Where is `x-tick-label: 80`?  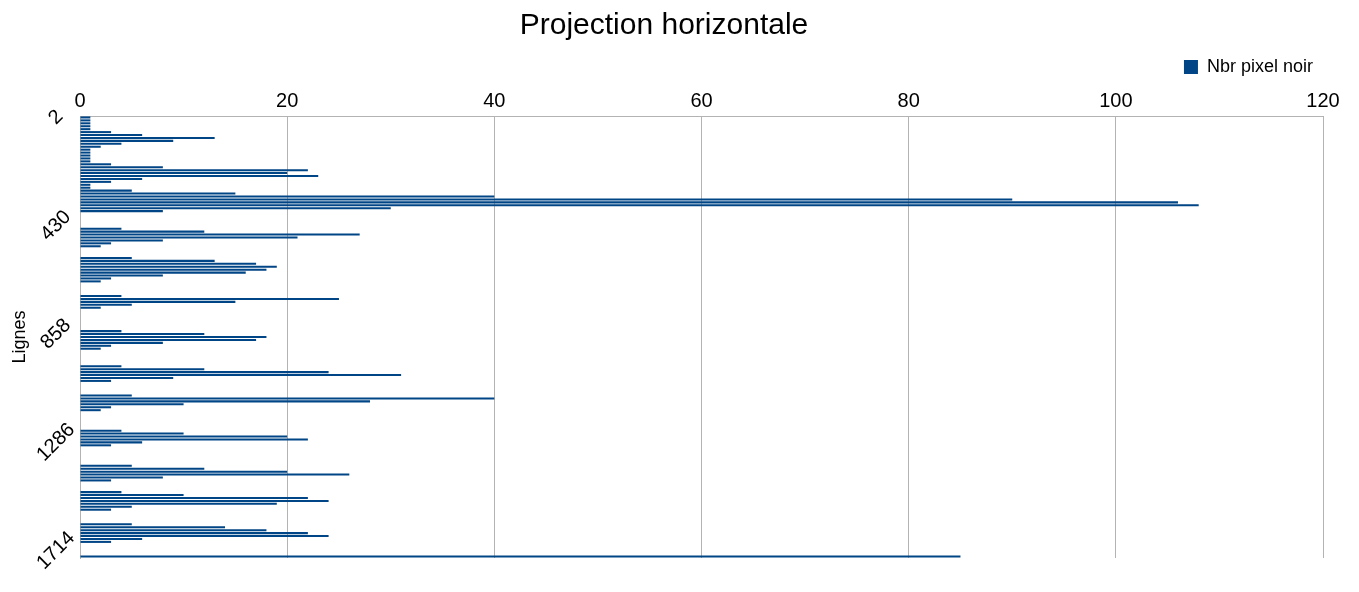 x-tick-label: 80 is located at coordinates (908, 99).